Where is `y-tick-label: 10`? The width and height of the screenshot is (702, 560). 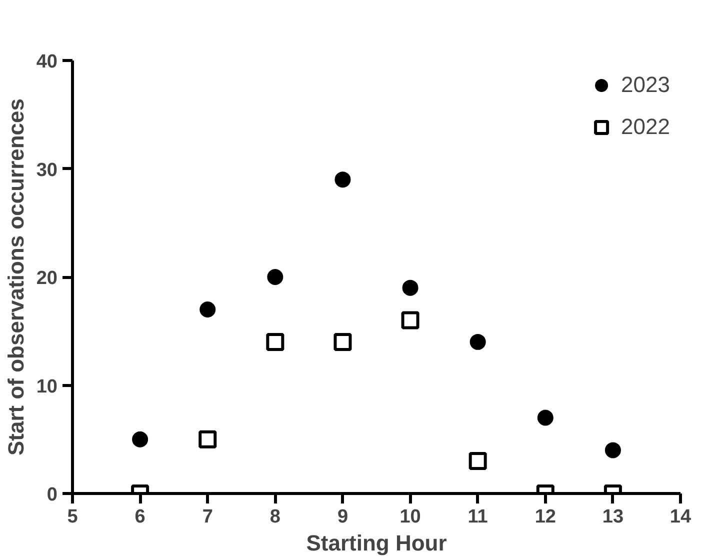
y-tick-label: 10 is located at coordinates (47, 387).